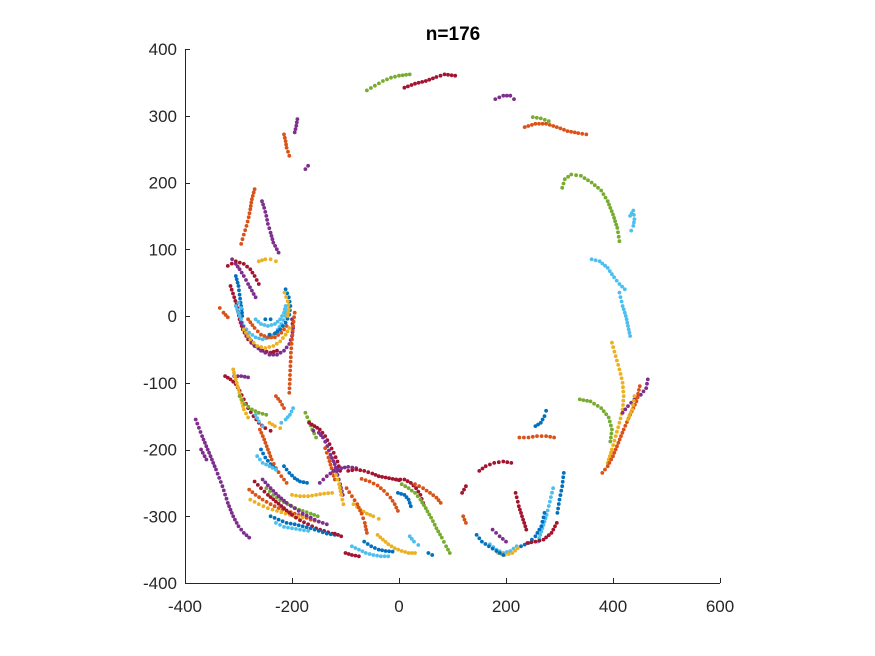 The image size is (875, 656). I want to click on y-tick-label: 100, so click(163, 249).